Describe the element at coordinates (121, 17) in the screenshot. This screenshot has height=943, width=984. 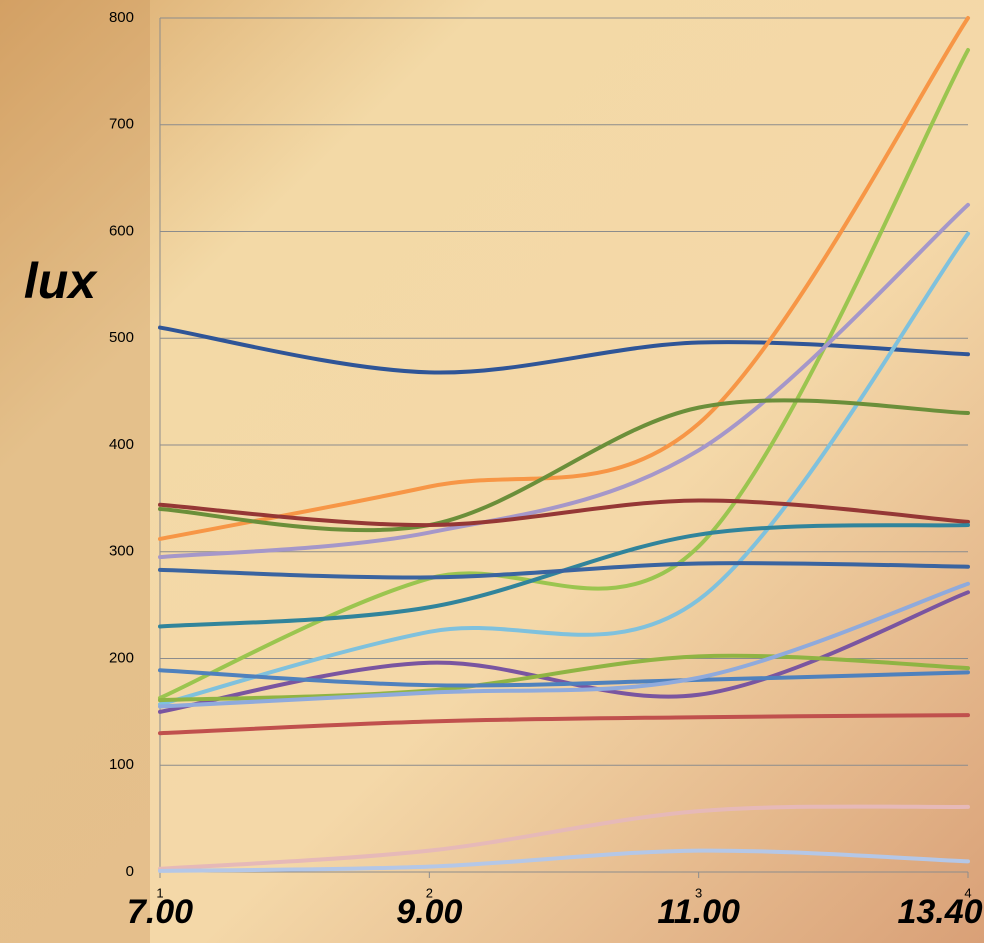
I see `y-tick-label: 800` at that location.